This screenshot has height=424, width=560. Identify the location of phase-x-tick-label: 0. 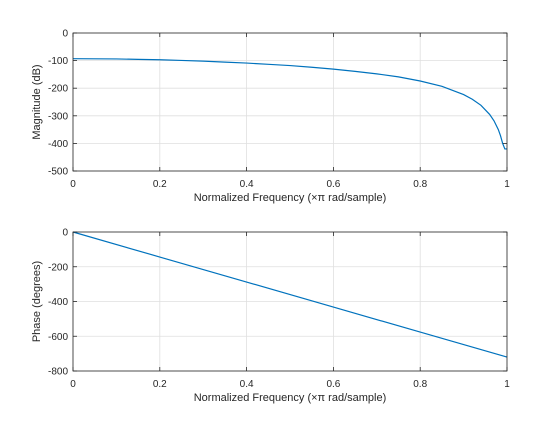
(73, 384).